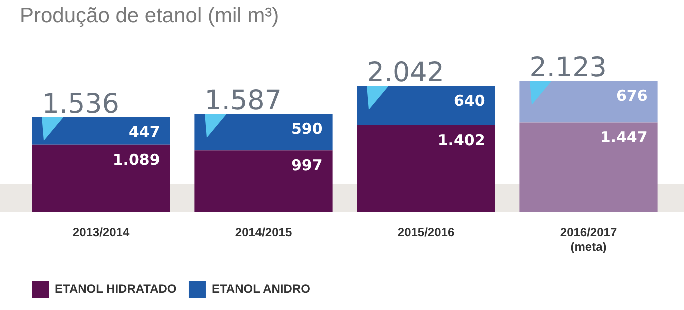  Describe the element at coordinates (307, 129) in the screenshot. I see `data-label: 590` at that location.